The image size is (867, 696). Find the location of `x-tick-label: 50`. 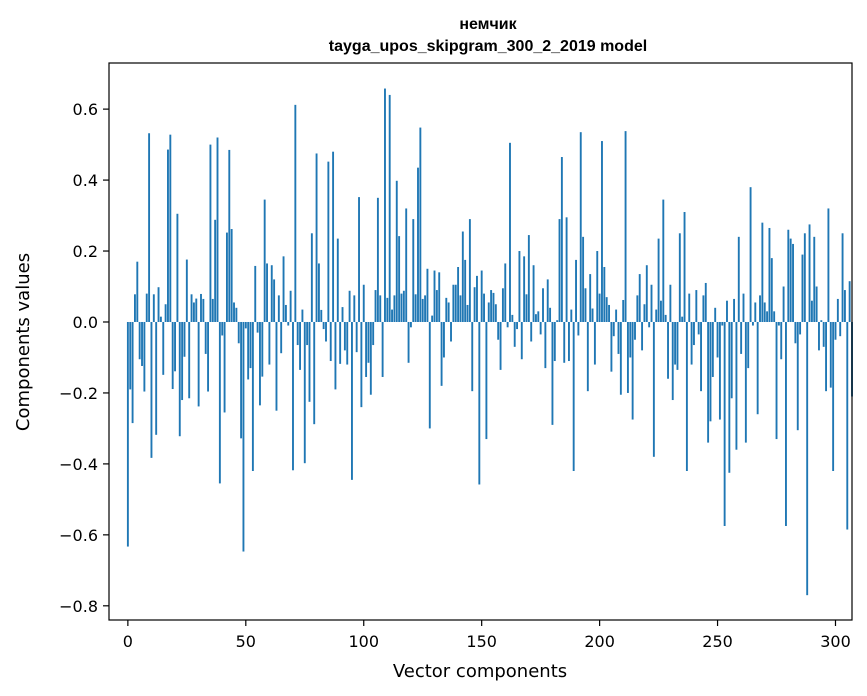

x-tick-label: 50 is located at coordinates (246, 641).